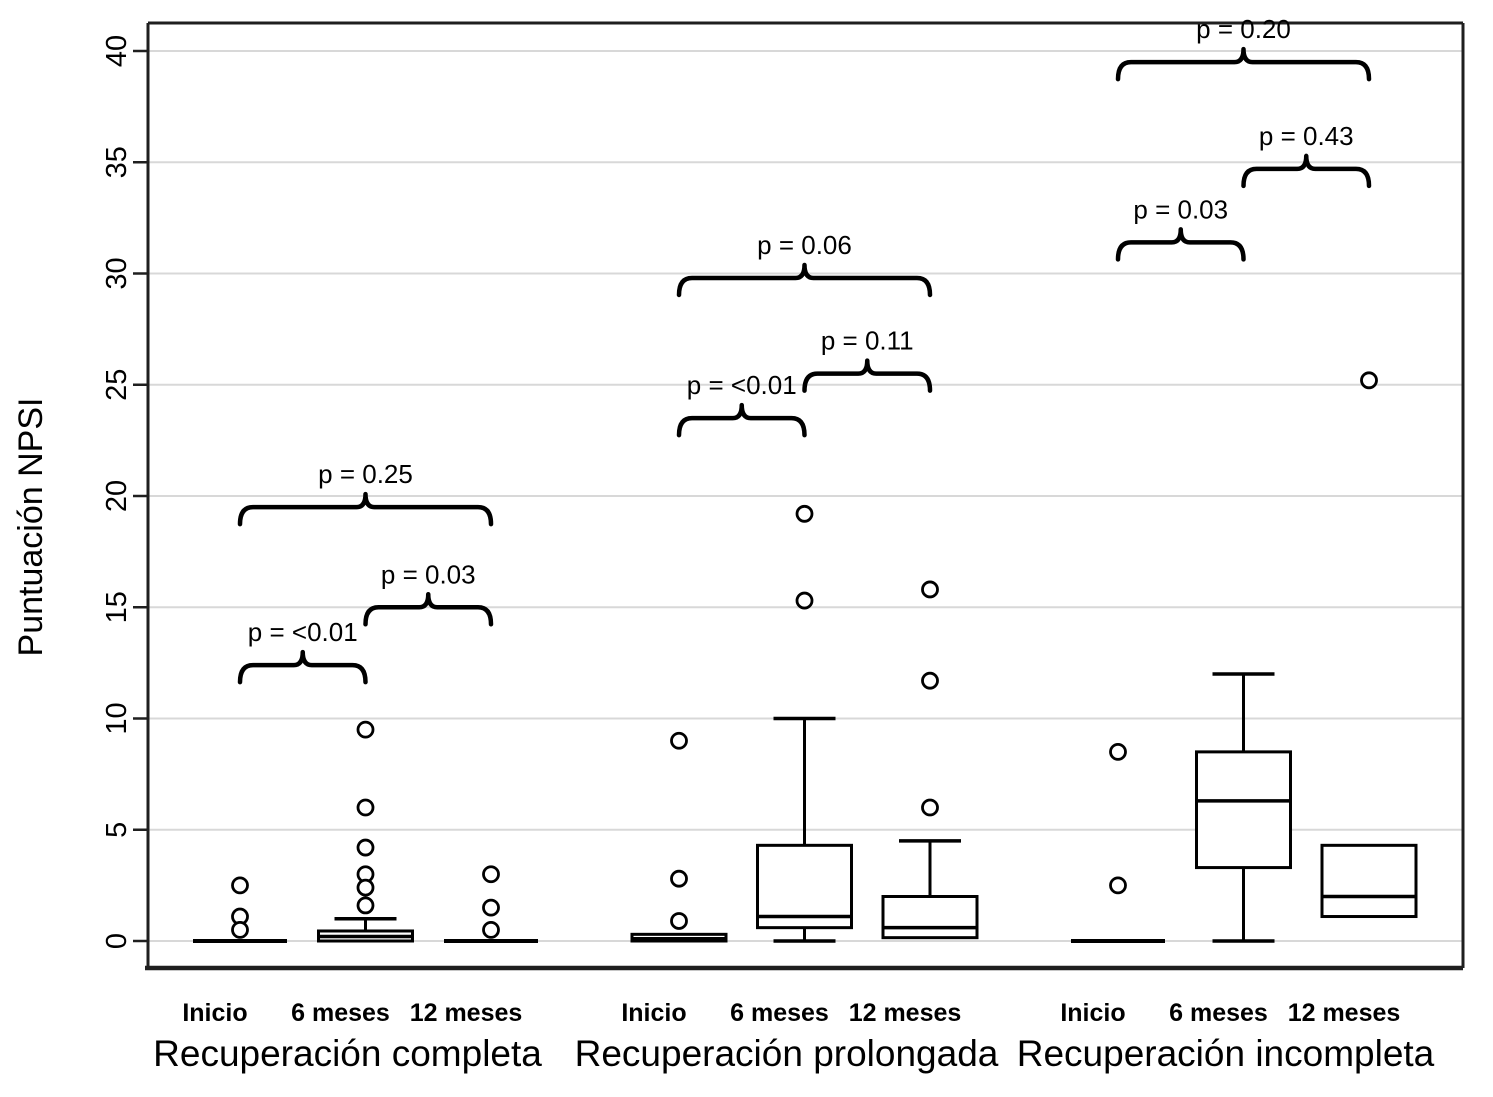 The width and height of the screenshot is (1493, 1097). I want to click on y-tick-label: 10, so click(117, 718).